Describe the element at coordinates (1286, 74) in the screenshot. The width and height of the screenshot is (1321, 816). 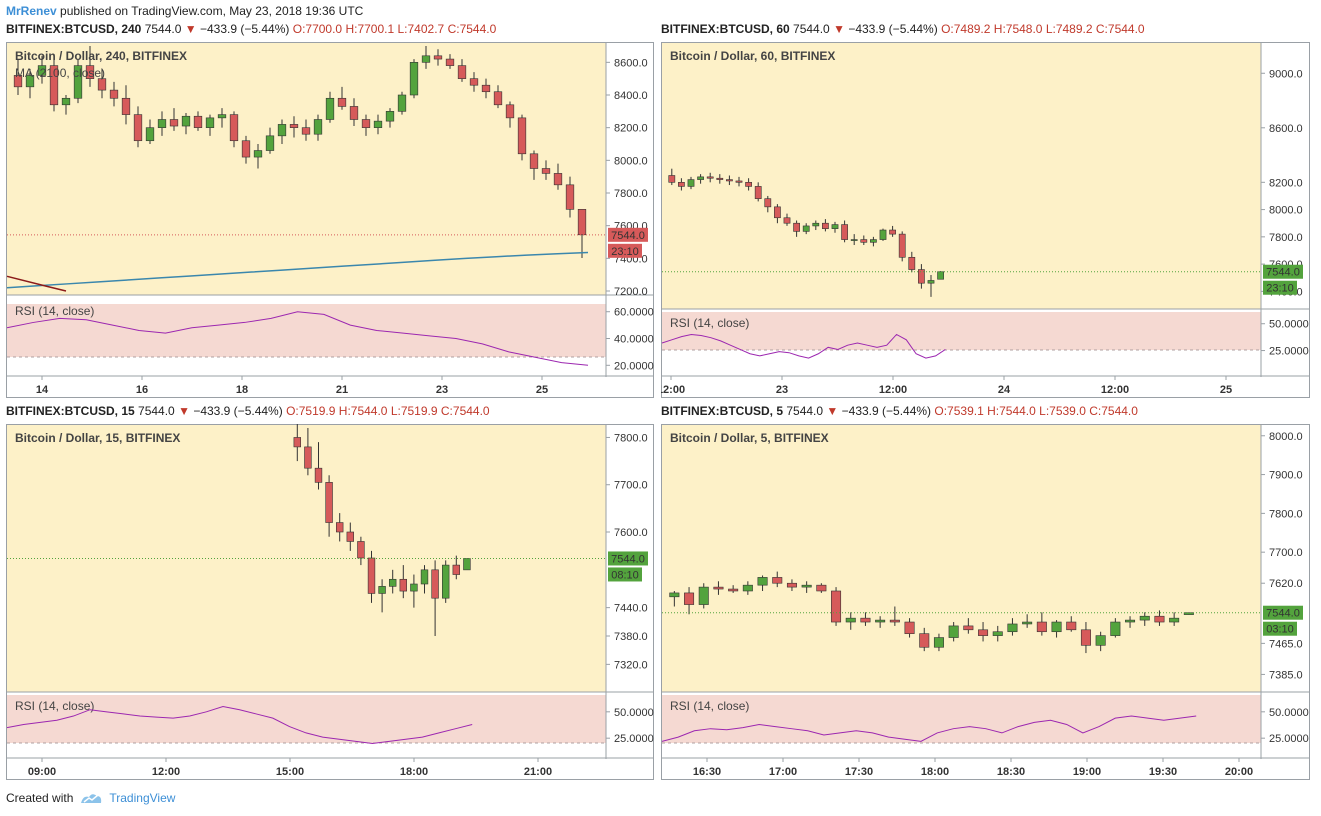
I see `y-tick-label: 9000.0` at that location.